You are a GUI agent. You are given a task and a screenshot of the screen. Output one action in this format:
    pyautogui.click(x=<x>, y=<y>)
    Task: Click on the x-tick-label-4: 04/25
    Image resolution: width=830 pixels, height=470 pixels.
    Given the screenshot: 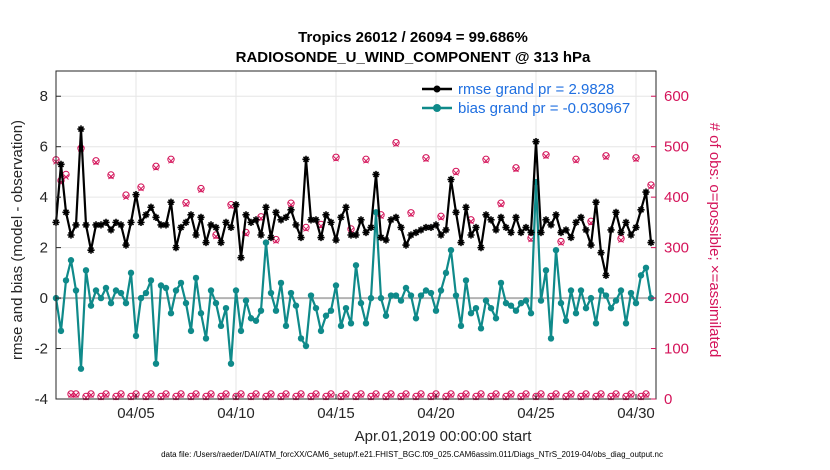 What is the action you would take?
    pyautogui.click(x=536, y=413)
    